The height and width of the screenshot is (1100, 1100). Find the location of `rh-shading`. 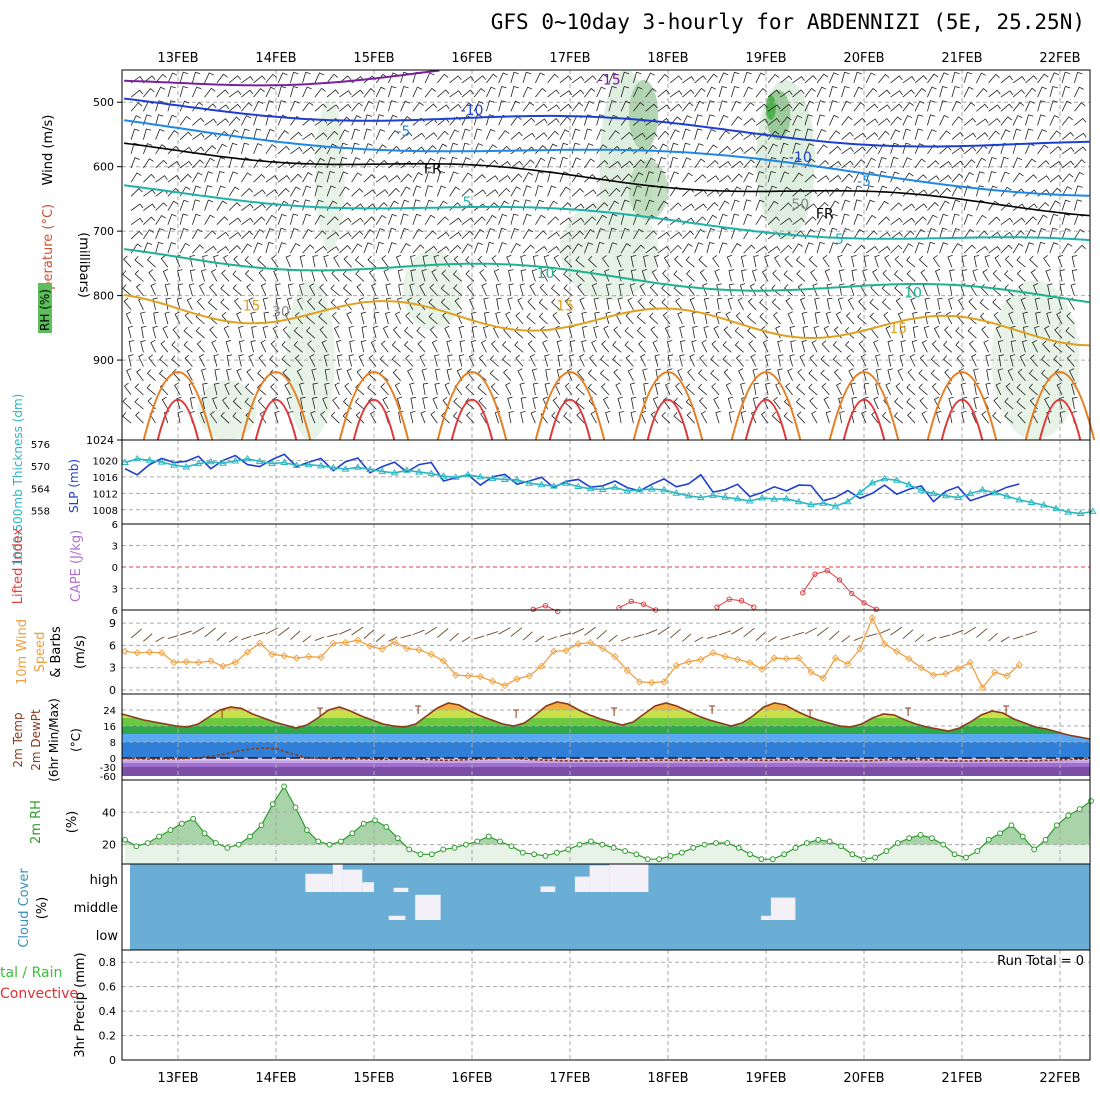

rh-shading is located at coordinates (643, 115).